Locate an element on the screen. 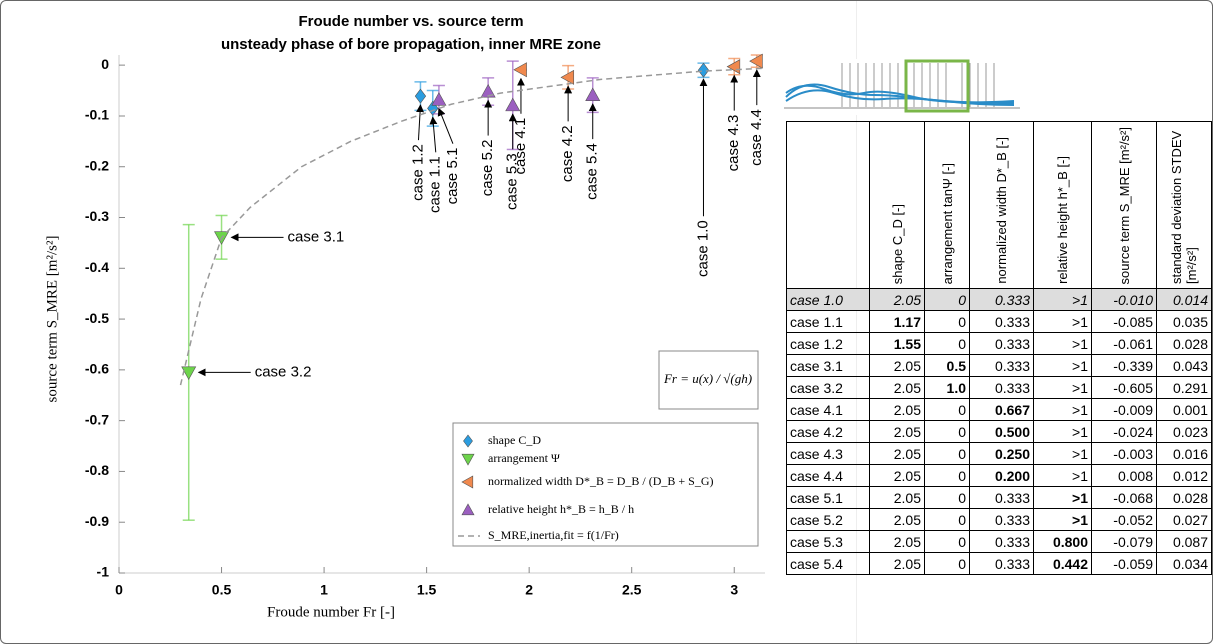 The image size is (1213, 644). y-tick-label: -0.2 is located at coordinates (97, 165).